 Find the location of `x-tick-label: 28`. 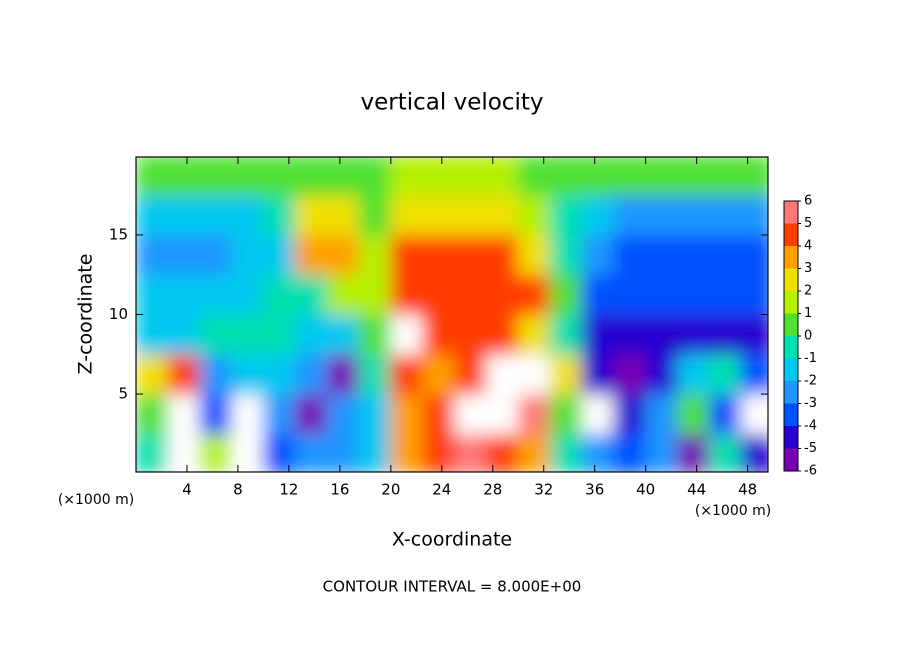

x-tick-label: 28 is located at coordinates (492, 490).